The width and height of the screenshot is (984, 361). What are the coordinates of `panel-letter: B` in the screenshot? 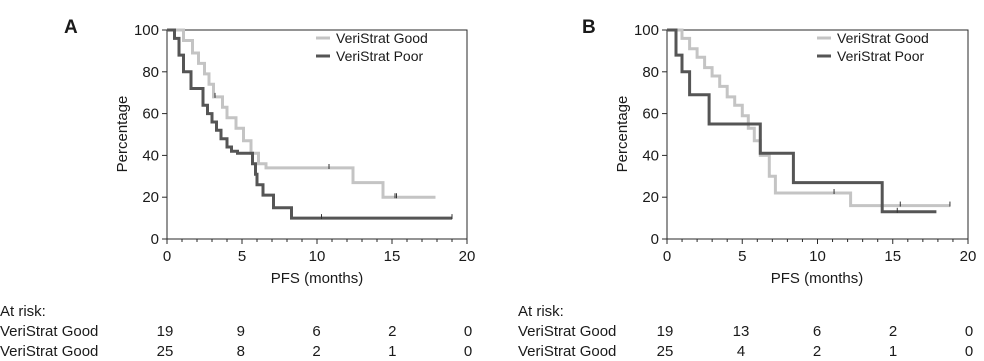 It's located at (589, 27).